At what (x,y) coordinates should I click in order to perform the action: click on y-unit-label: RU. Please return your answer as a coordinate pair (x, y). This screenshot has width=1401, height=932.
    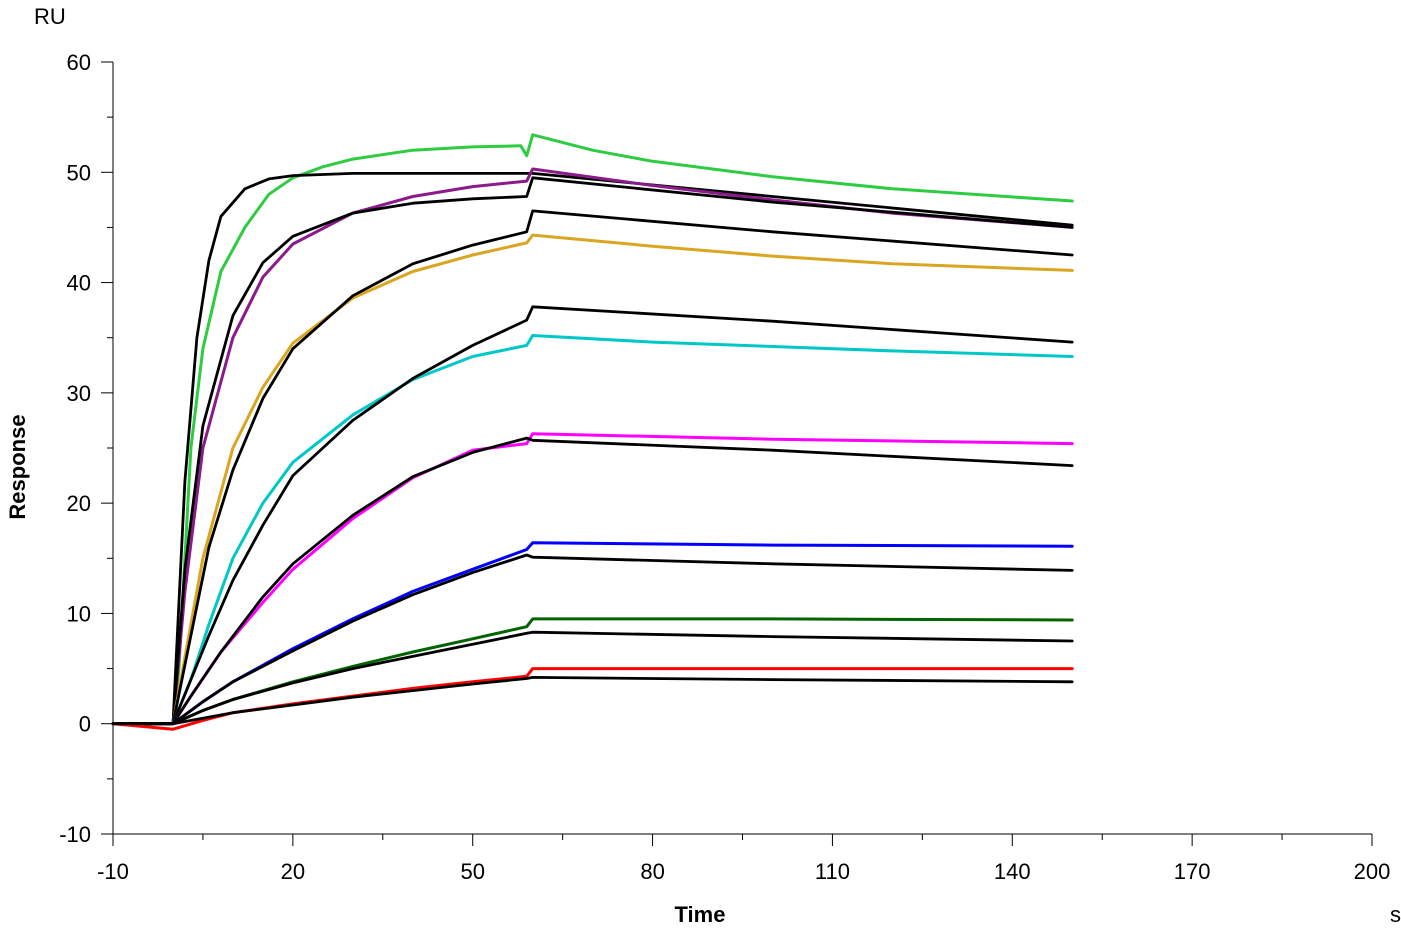
    Looking at the image, I should click on (50, 16).